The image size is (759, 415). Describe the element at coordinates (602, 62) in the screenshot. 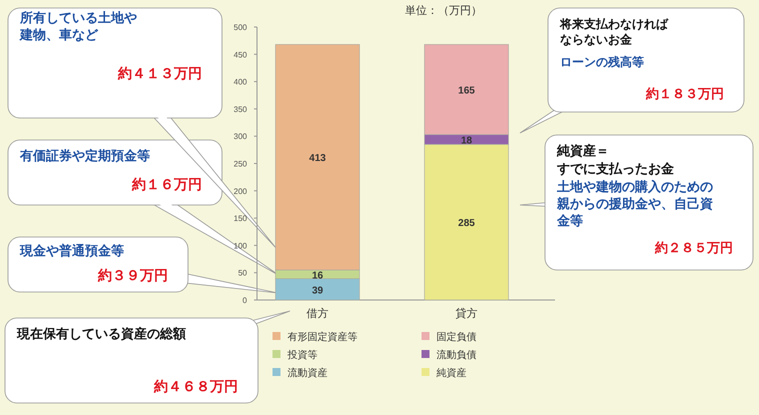

I see `text: ローンの残高等` at that location.